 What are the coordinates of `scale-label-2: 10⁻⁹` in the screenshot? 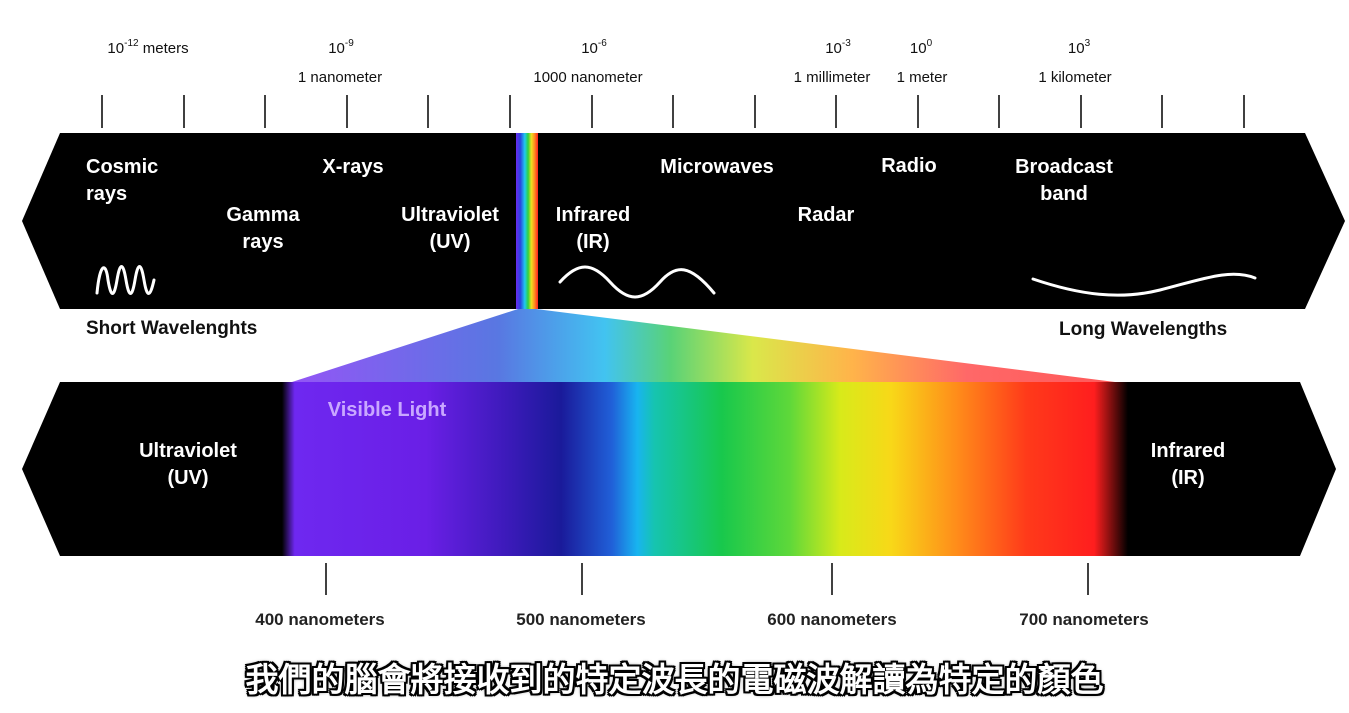 It's located at (341, 47).